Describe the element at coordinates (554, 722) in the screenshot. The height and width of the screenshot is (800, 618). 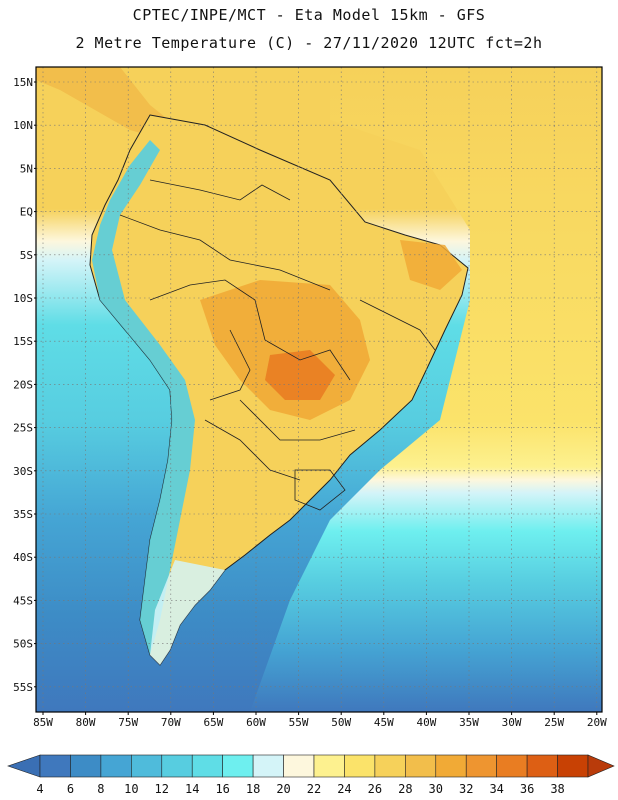
I see `lon-tick-label: 25W` at that location.